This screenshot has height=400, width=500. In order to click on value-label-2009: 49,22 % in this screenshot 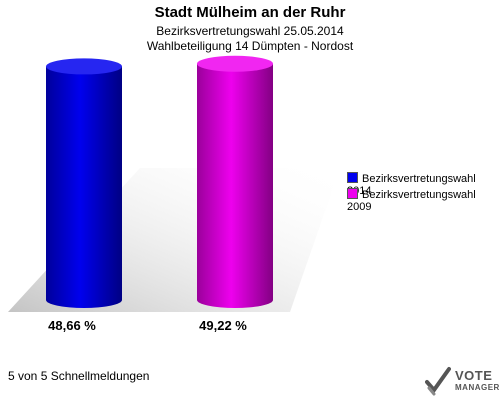, I will do `click(223, 325)`.